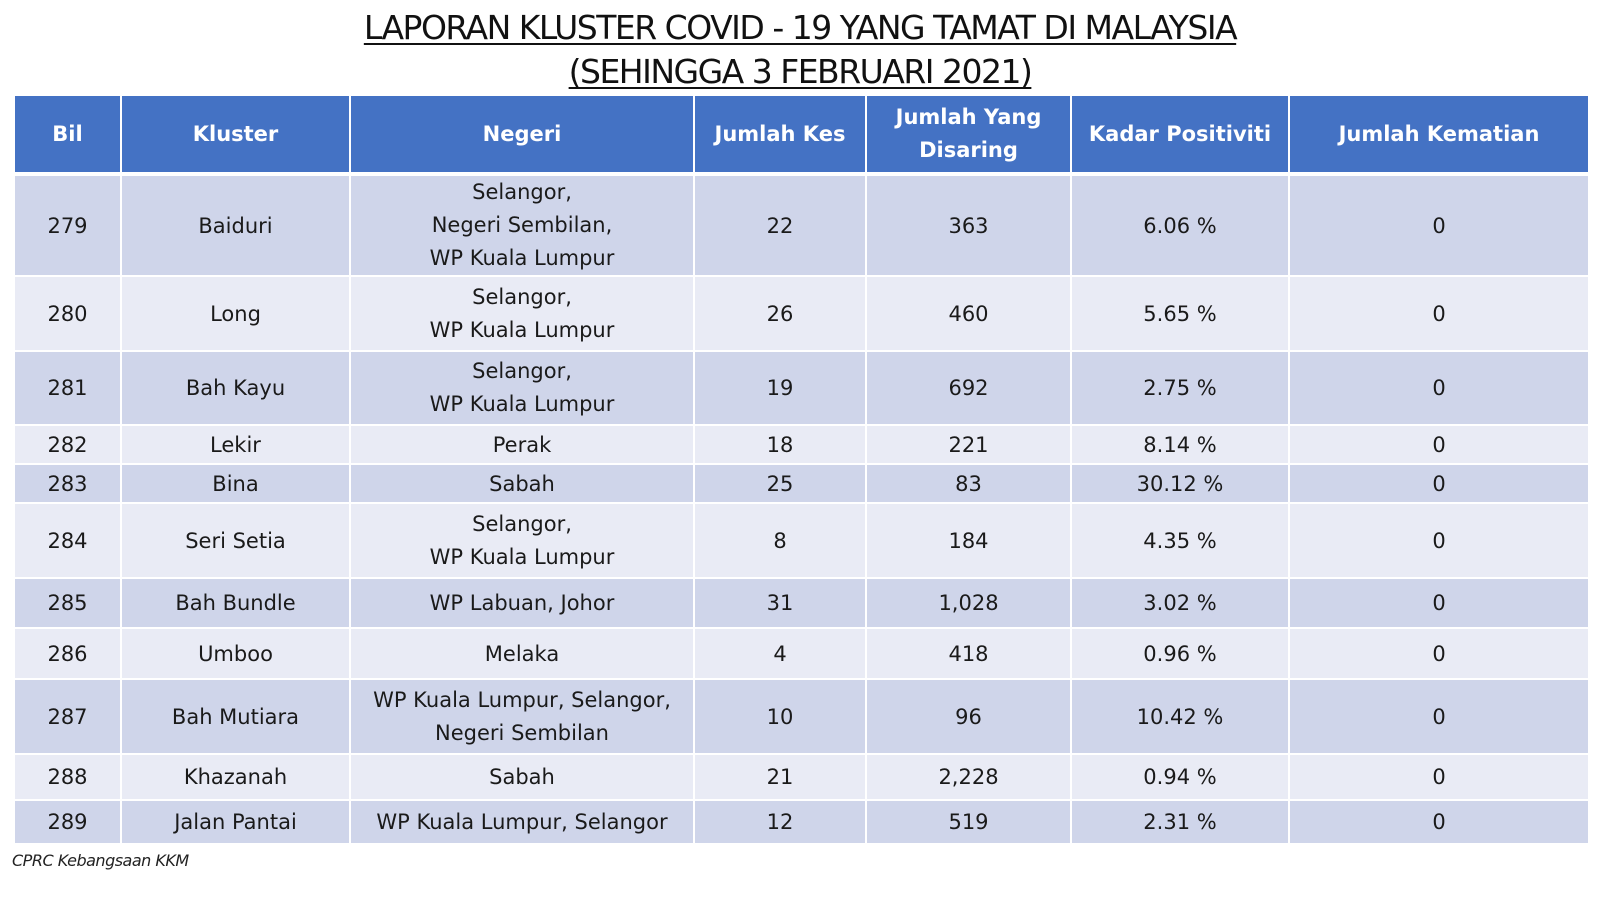 The image size is (1600, 900). What do you see at coordinates (1180, 541) in the screenshot?
I see `cell-kadar-positiviti: 4.35 %` at bounding box center [1180, 541].